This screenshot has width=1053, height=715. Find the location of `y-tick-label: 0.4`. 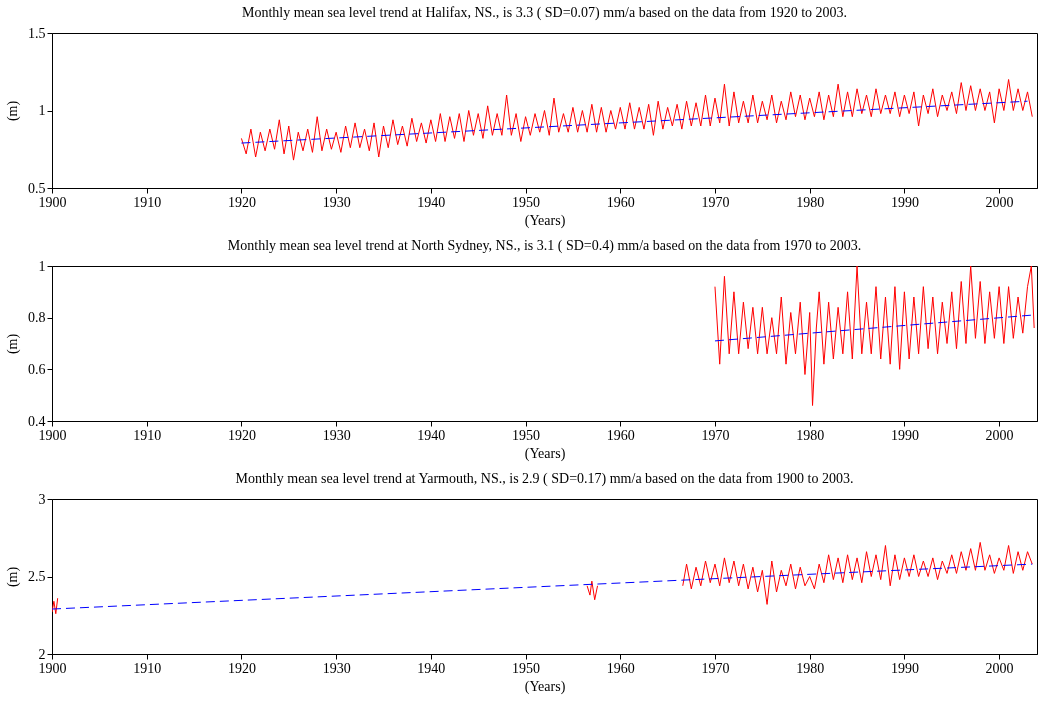

y-tick-label: 0.4 is located at coordinates (37, 421).